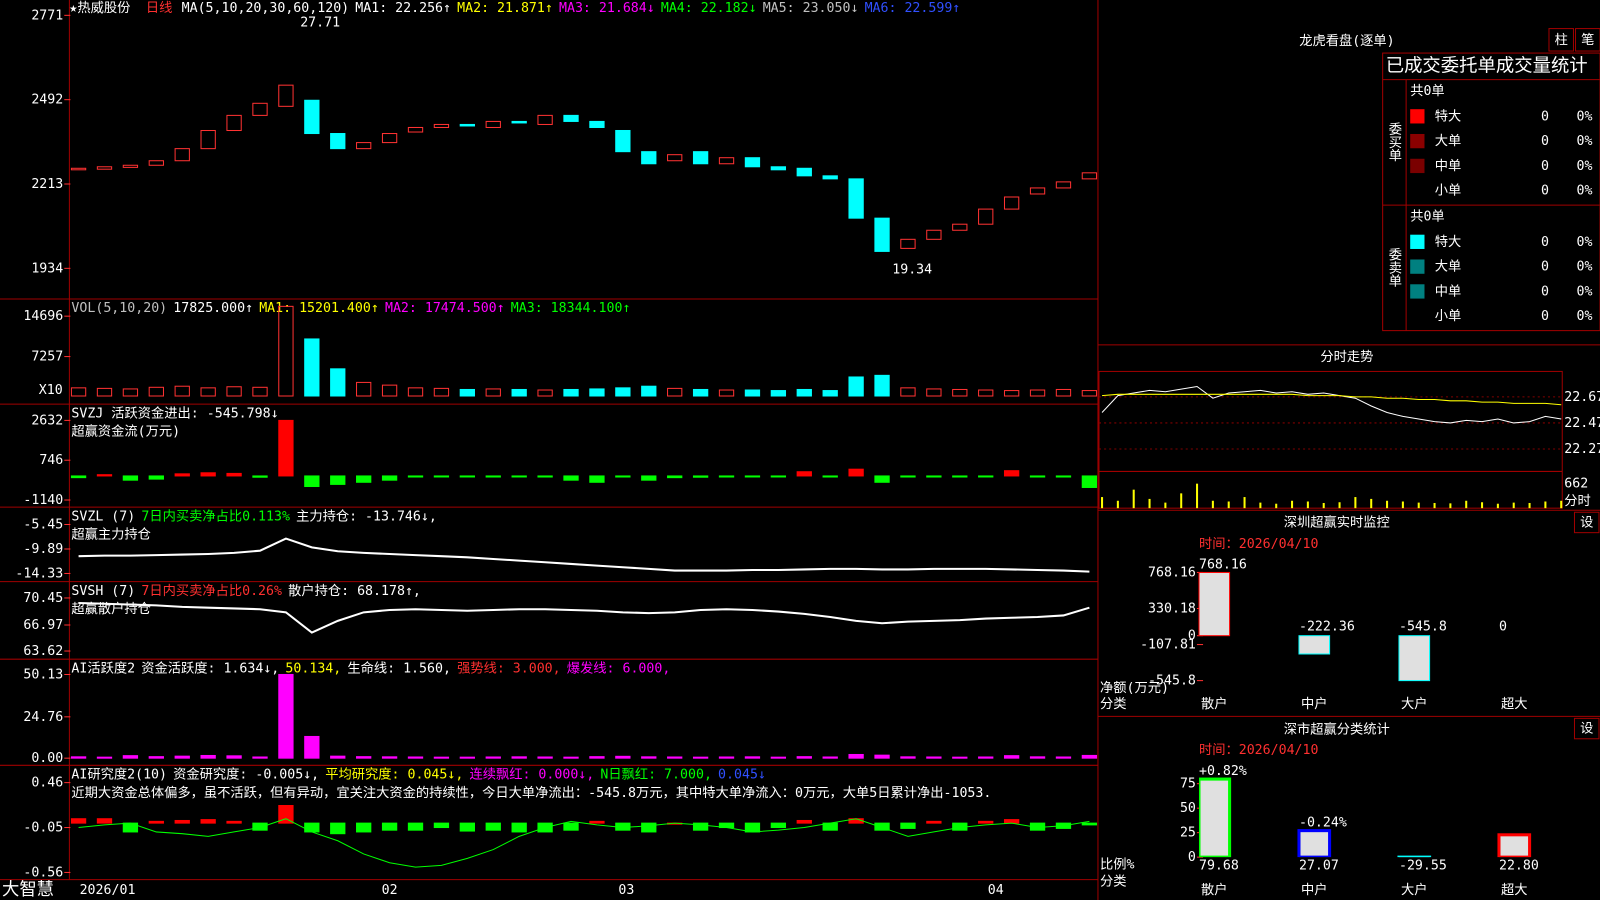  What do you see at coordinates (1514, 704) in the screenshot?
I see `category-label: 超大` at bounding box center [1514, 704].